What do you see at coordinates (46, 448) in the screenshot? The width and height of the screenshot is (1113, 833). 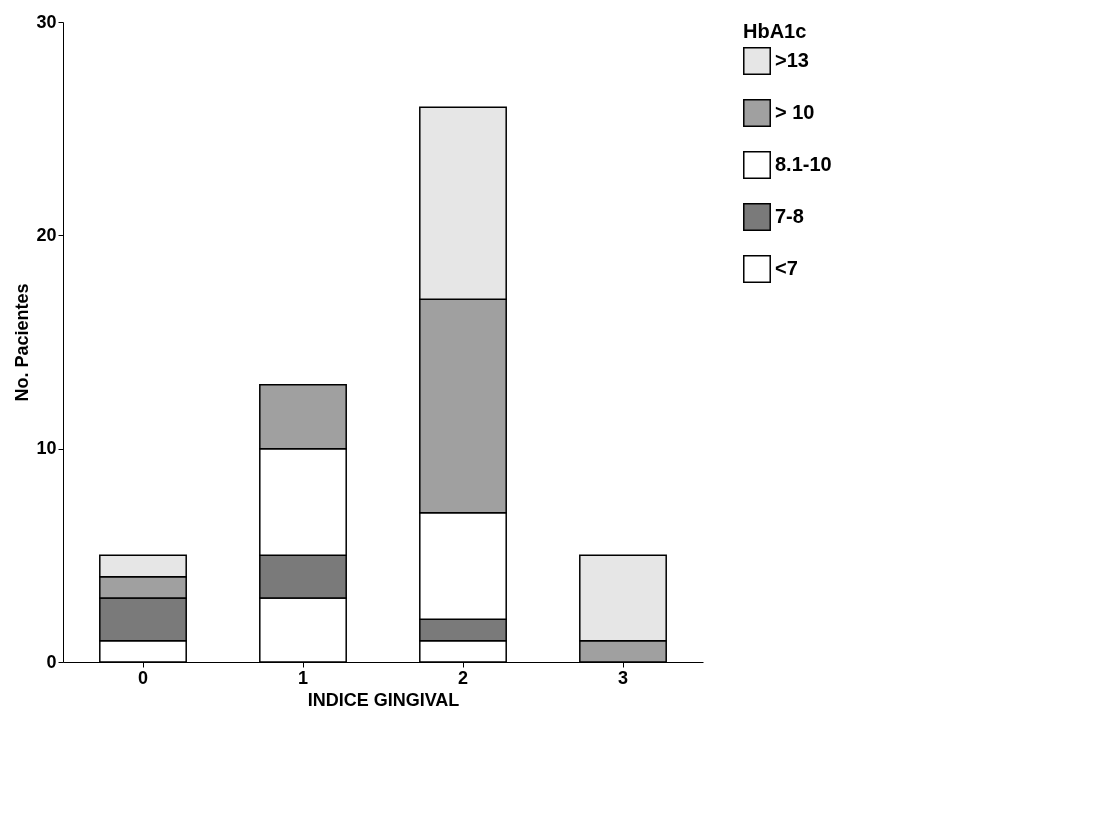 I see `y-tick-label: 10` at bounding box center [46, 448].